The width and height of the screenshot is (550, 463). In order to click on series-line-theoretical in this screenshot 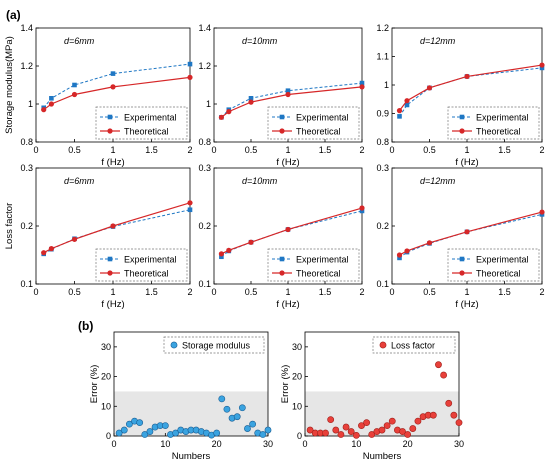, I will do `click(117, 93)`.